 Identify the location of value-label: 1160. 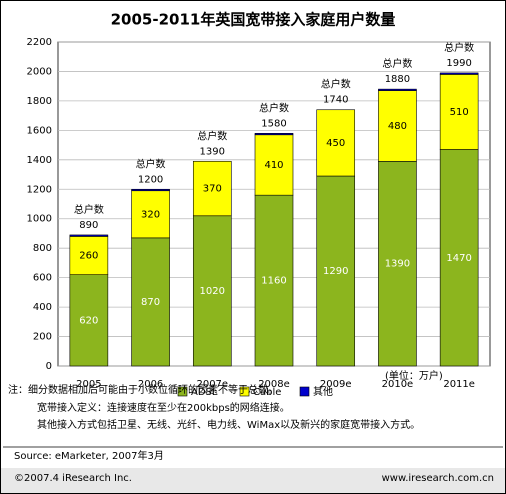
(273, 281).